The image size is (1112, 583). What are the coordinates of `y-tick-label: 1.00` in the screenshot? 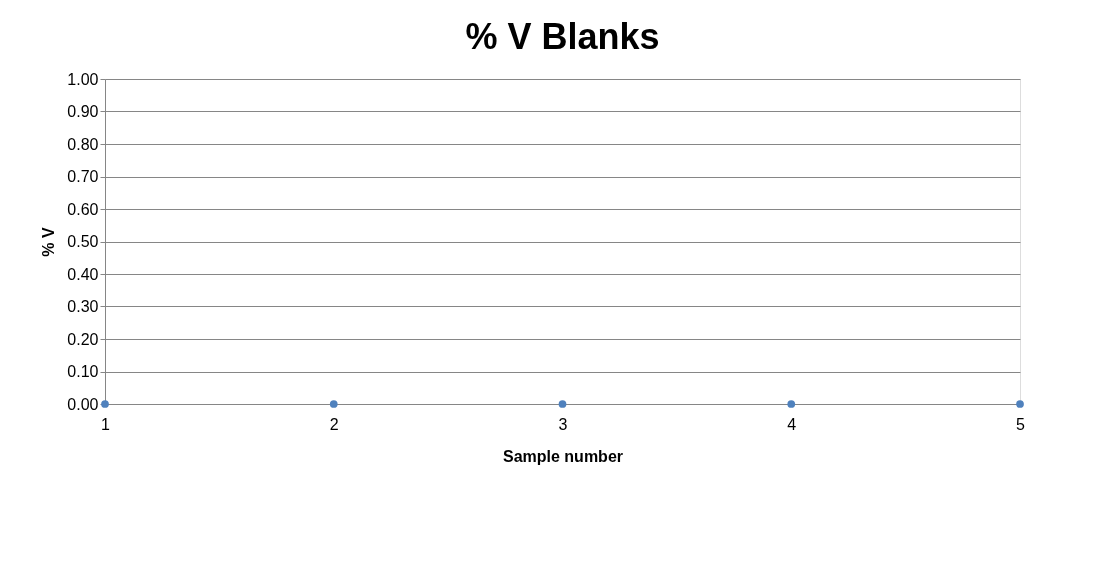 It's located at (83, 79).